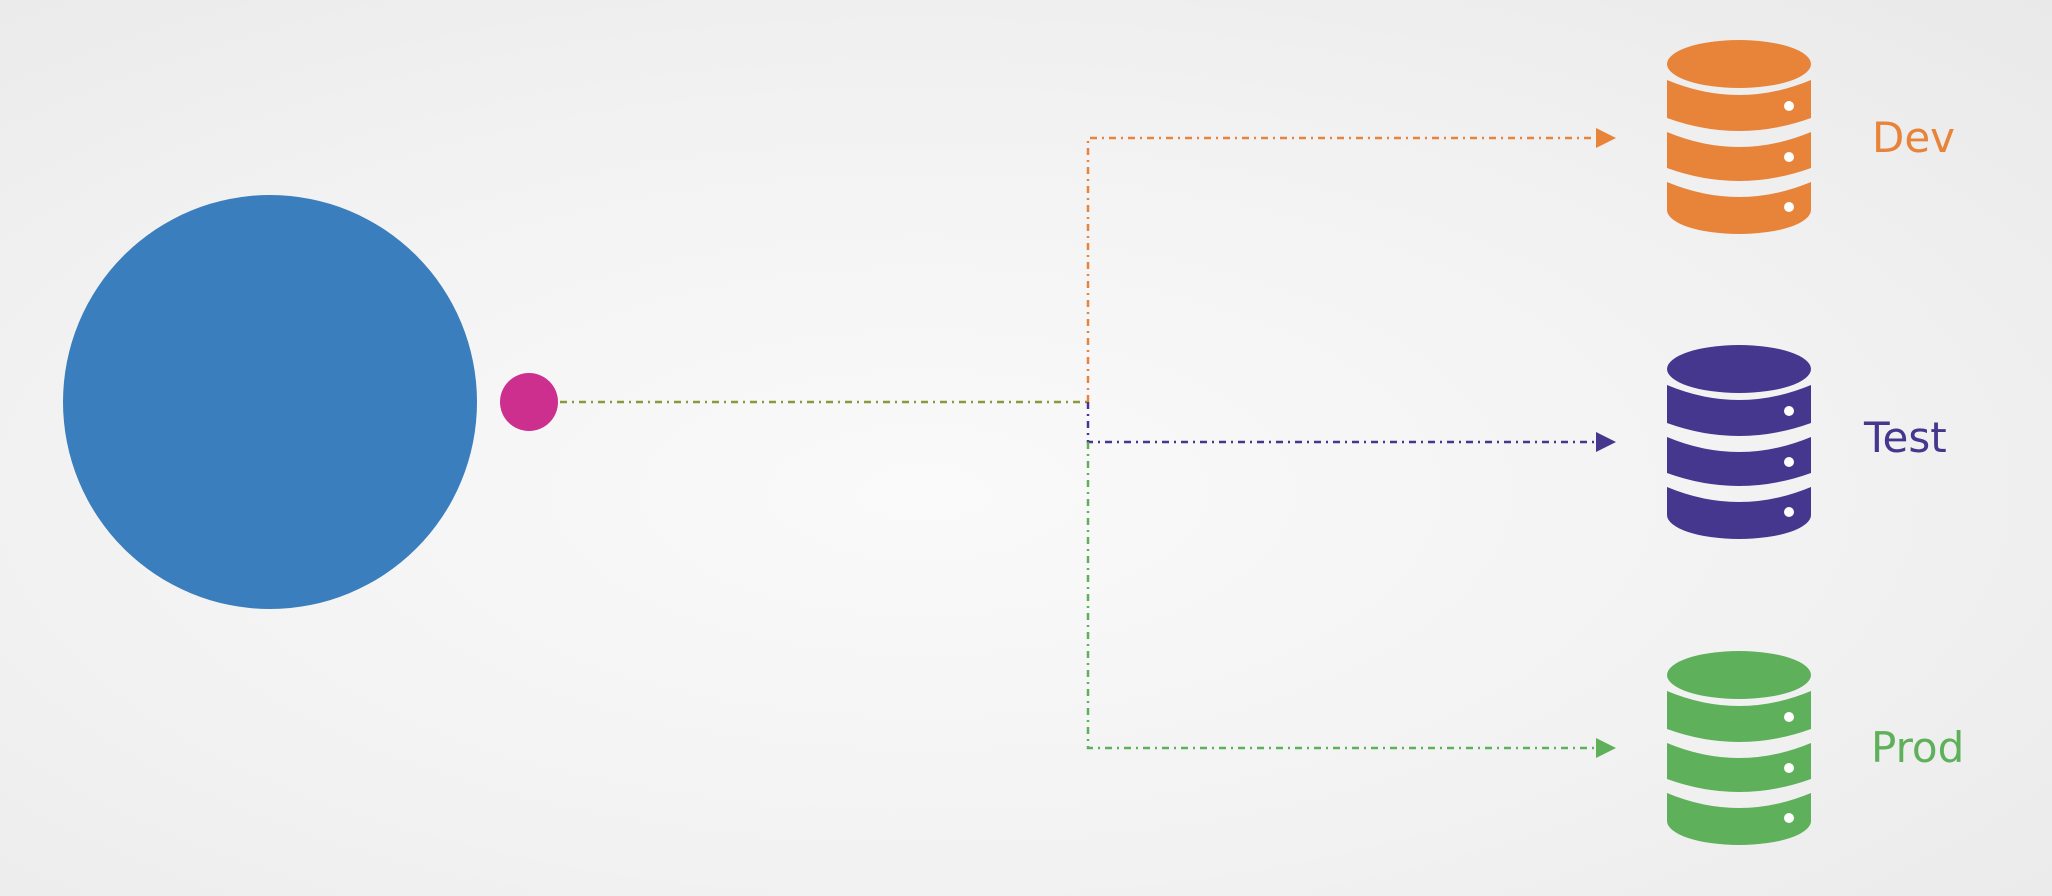  What do you see at coordinates (1913, 137) in the screenshot?
I see `dev-label: Dev` at bounding box center [1913, 137].